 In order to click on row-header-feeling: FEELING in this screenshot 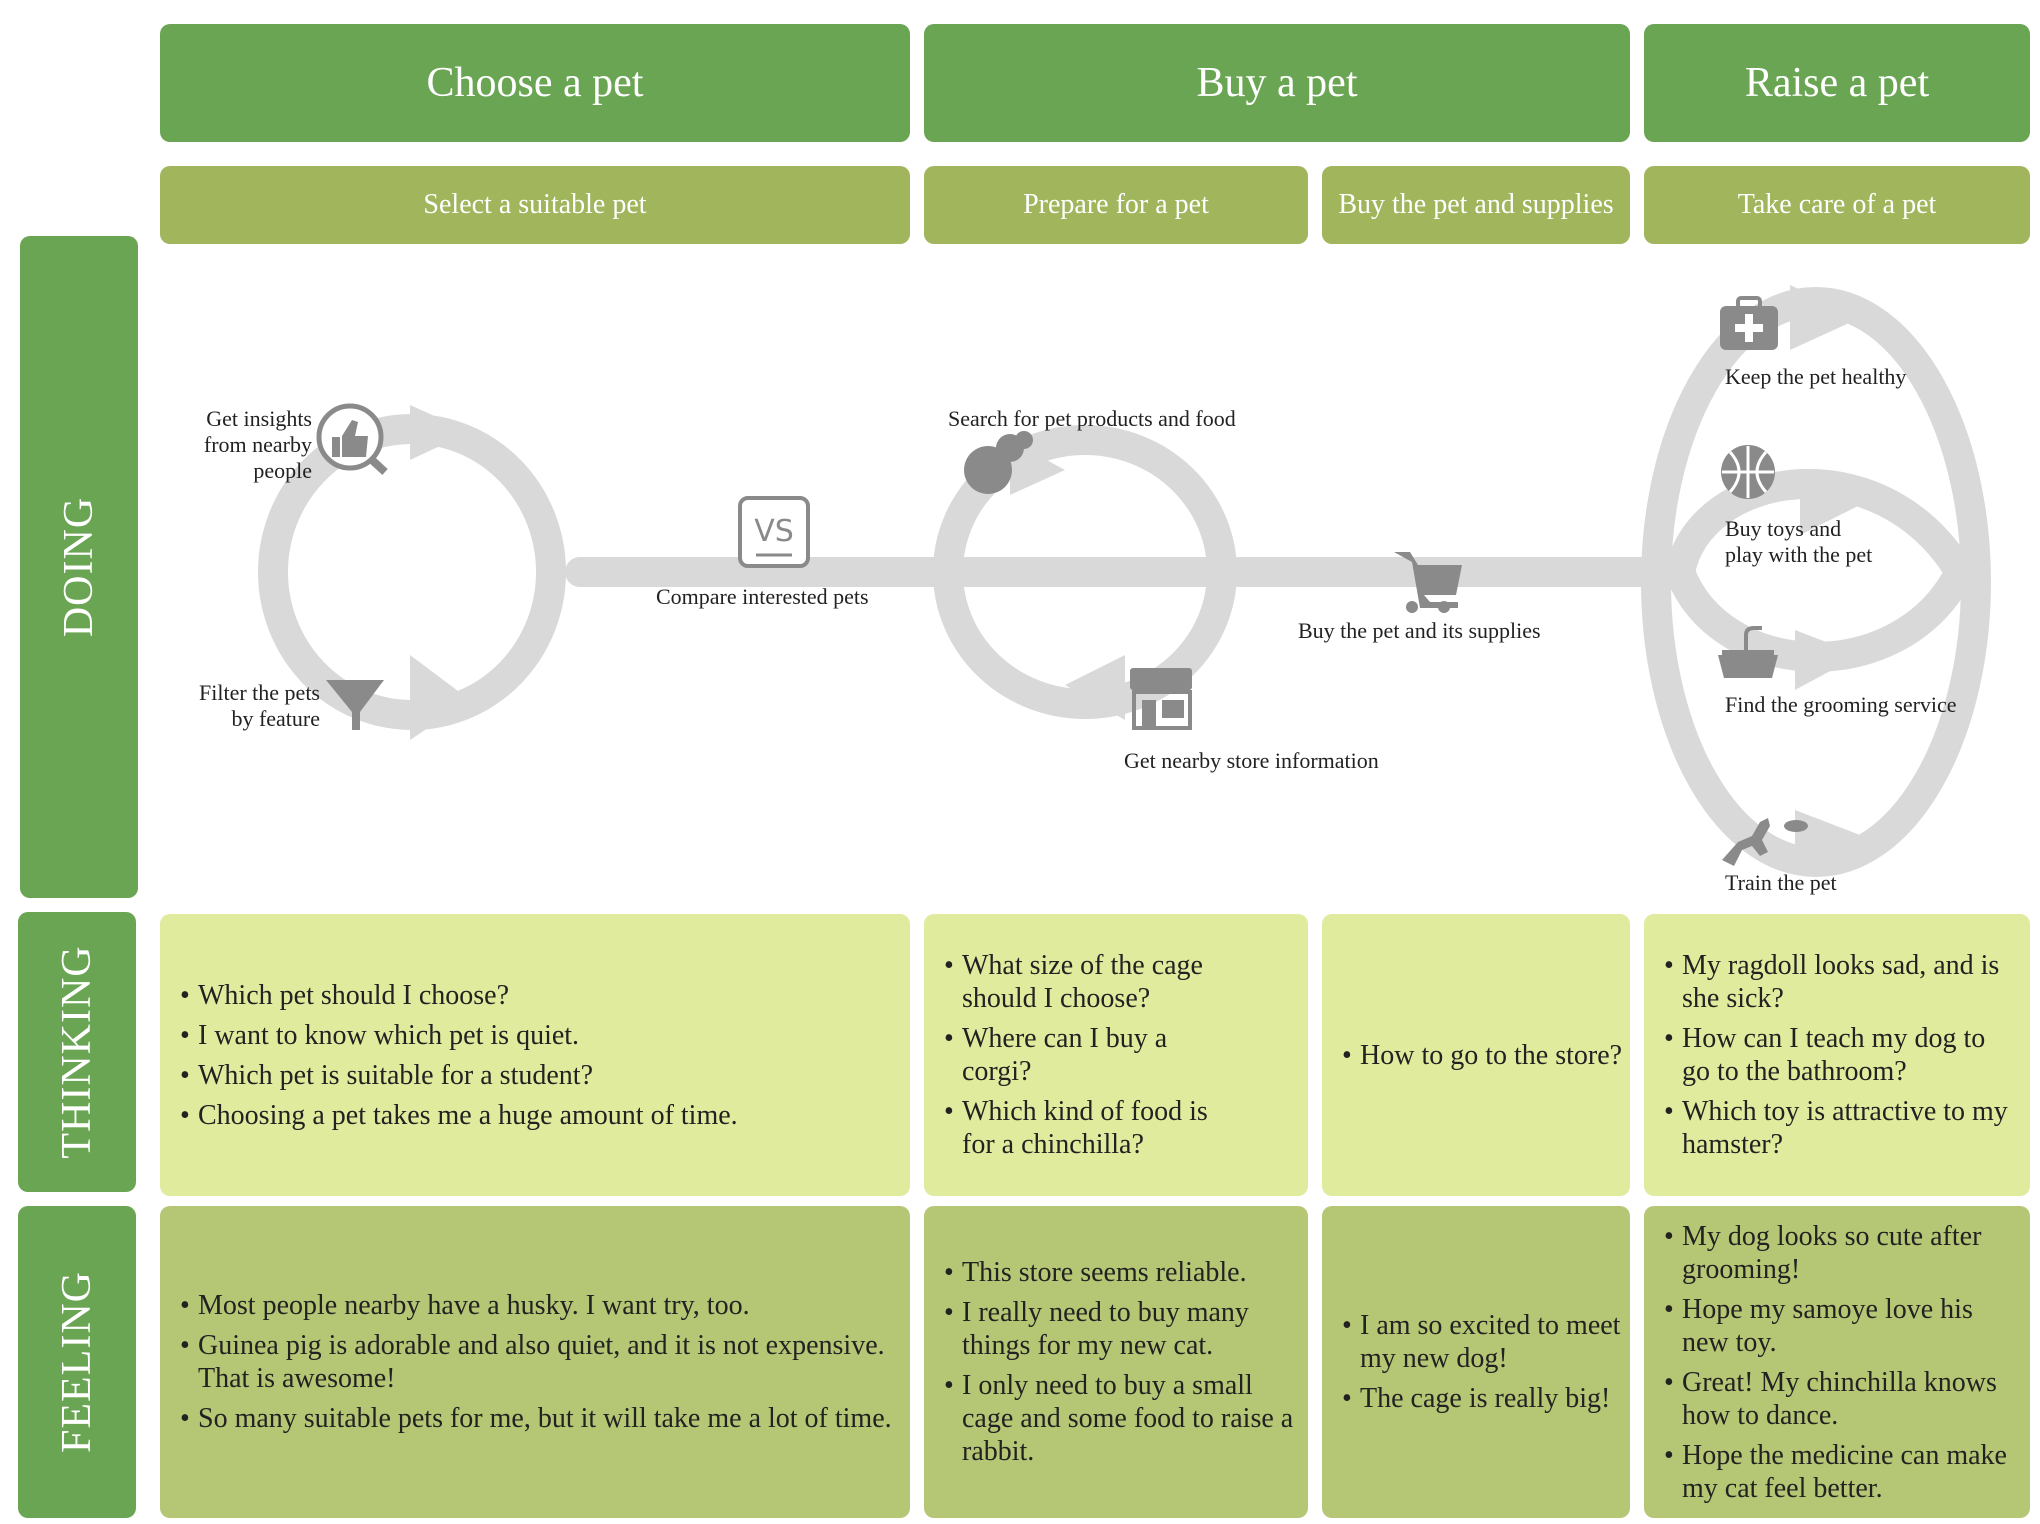, I will do `click(77, 1362)`.